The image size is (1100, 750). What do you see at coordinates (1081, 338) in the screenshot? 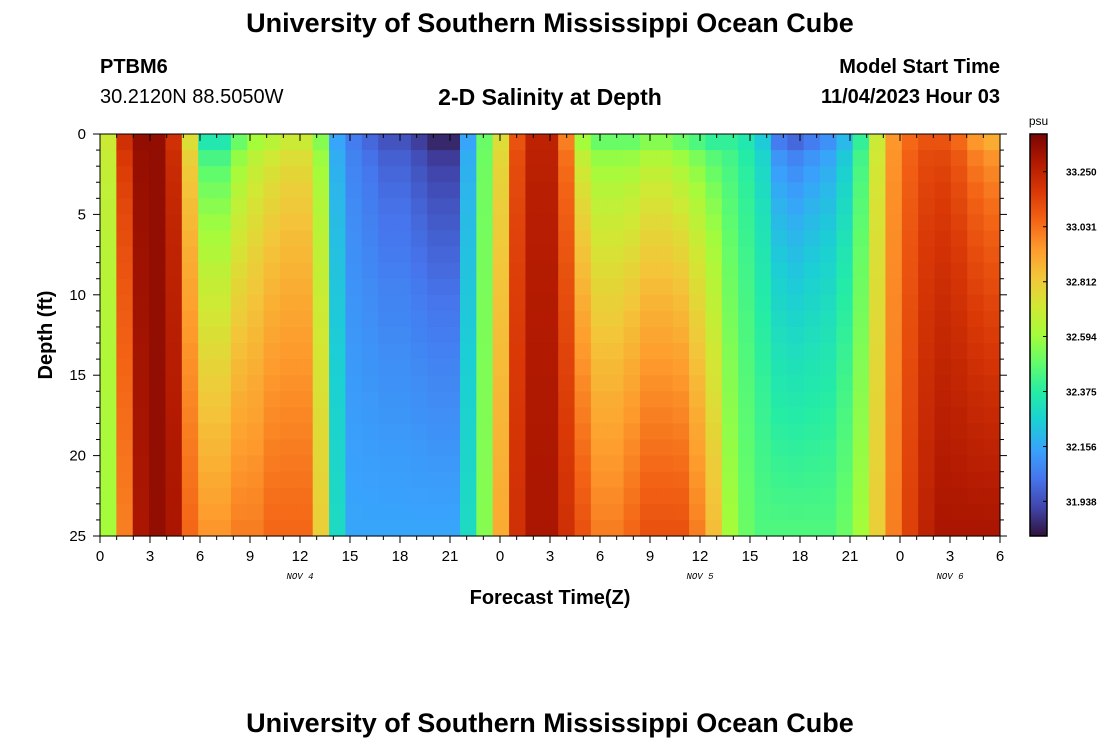
I see `colorbar-tick-label: 32.594` at bounding box center [1081, 338].